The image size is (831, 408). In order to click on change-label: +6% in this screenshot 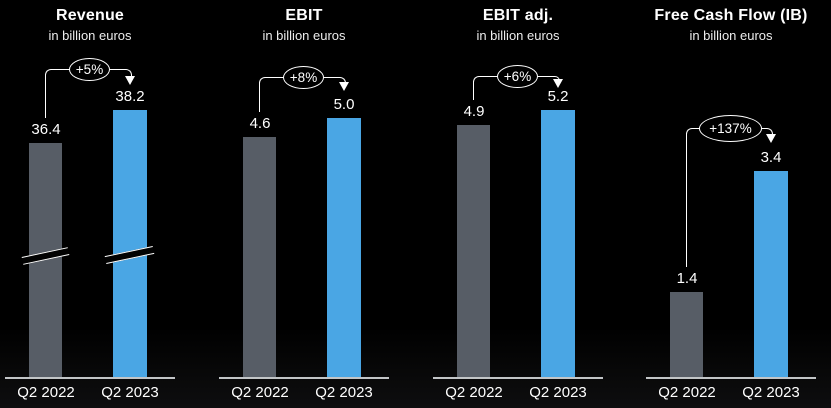, I will do `click(517, 76)`.